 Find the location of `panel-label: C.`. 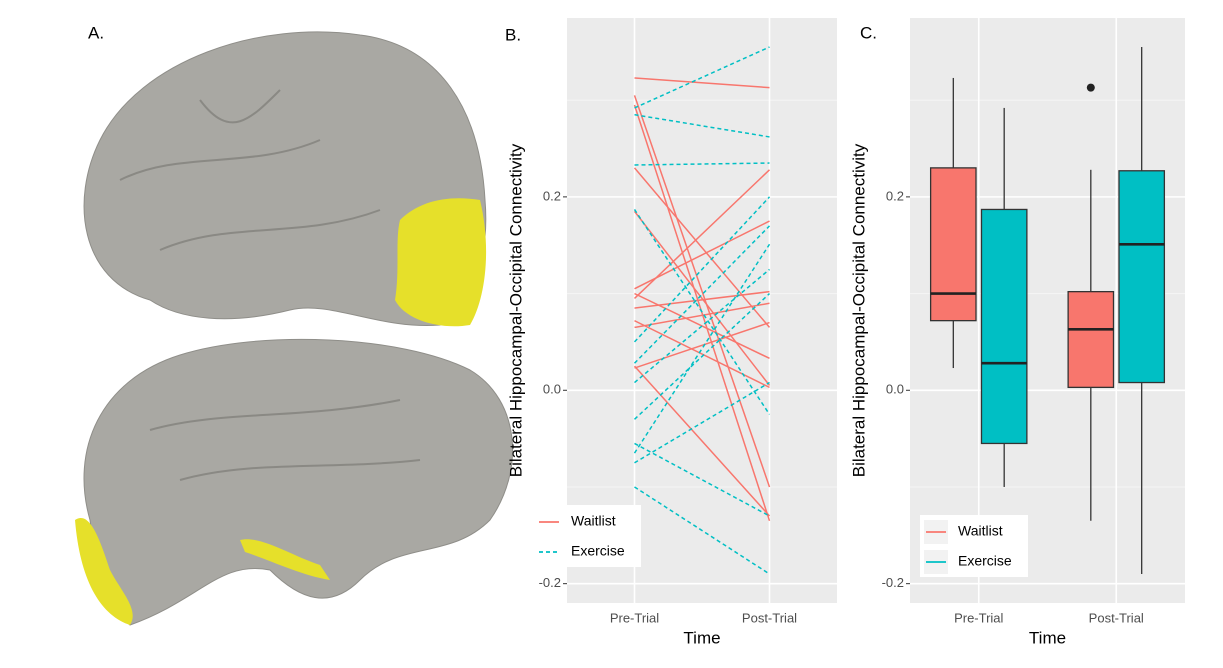

panel-label: C. is located at coordinates (868, 32).